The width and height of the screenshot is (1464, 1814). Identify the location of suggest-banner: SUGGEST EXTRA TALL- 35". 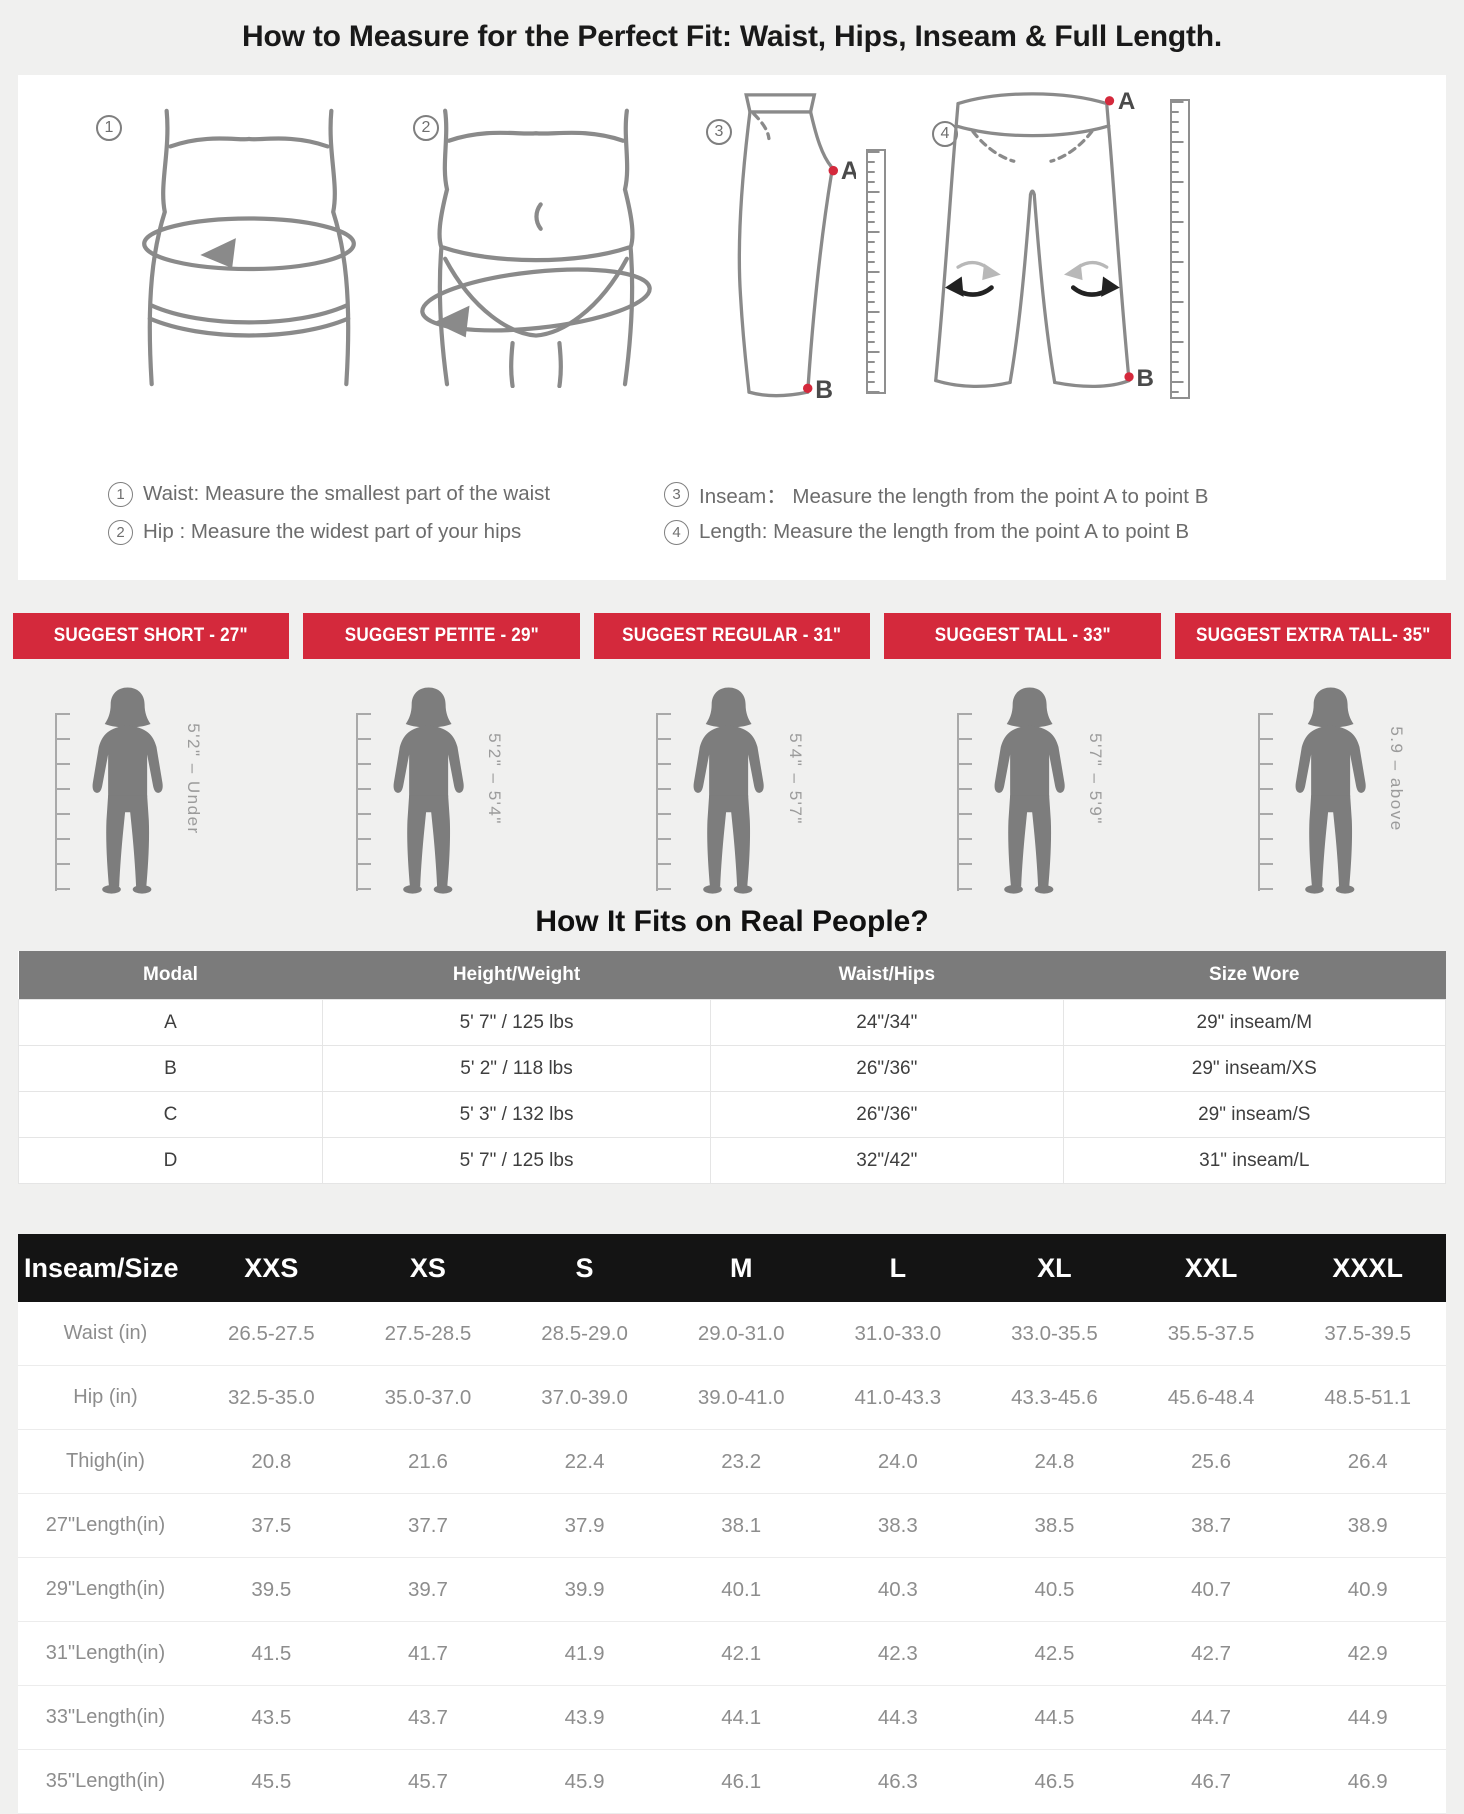
(1313, 636).